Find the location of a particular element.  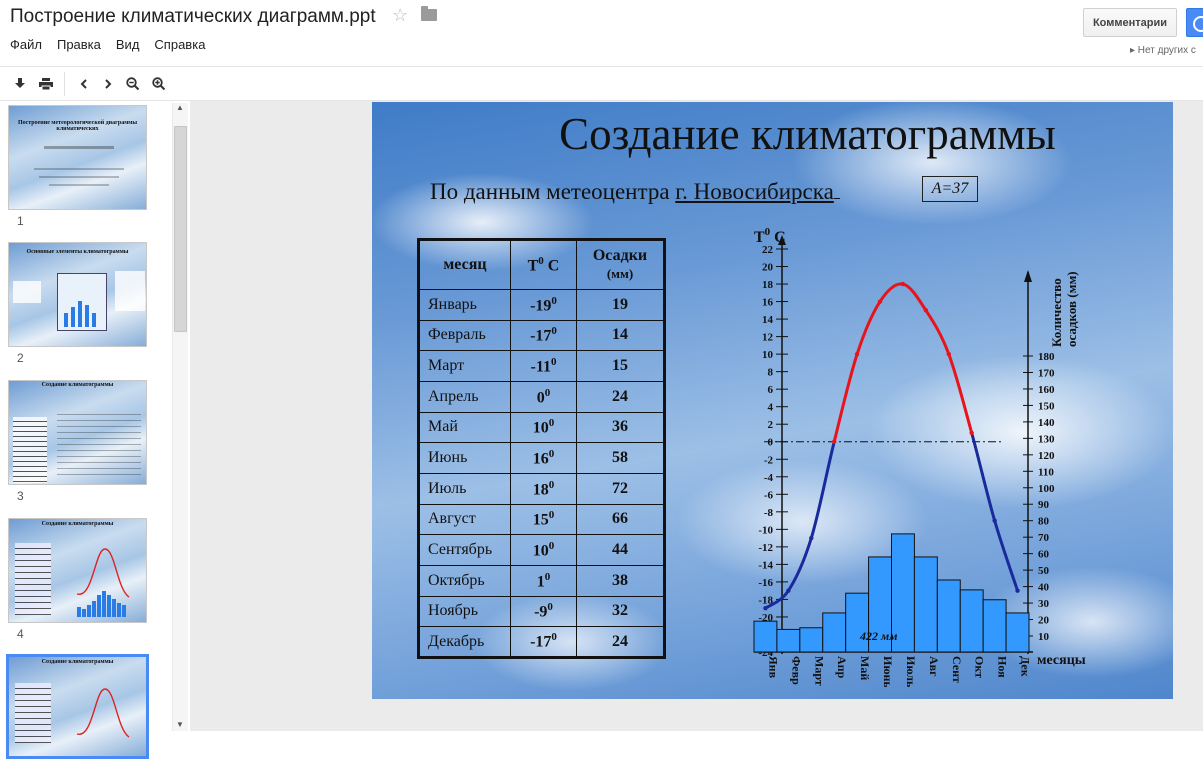

left-tick-label: 0 is located at coordinates (771, 443).